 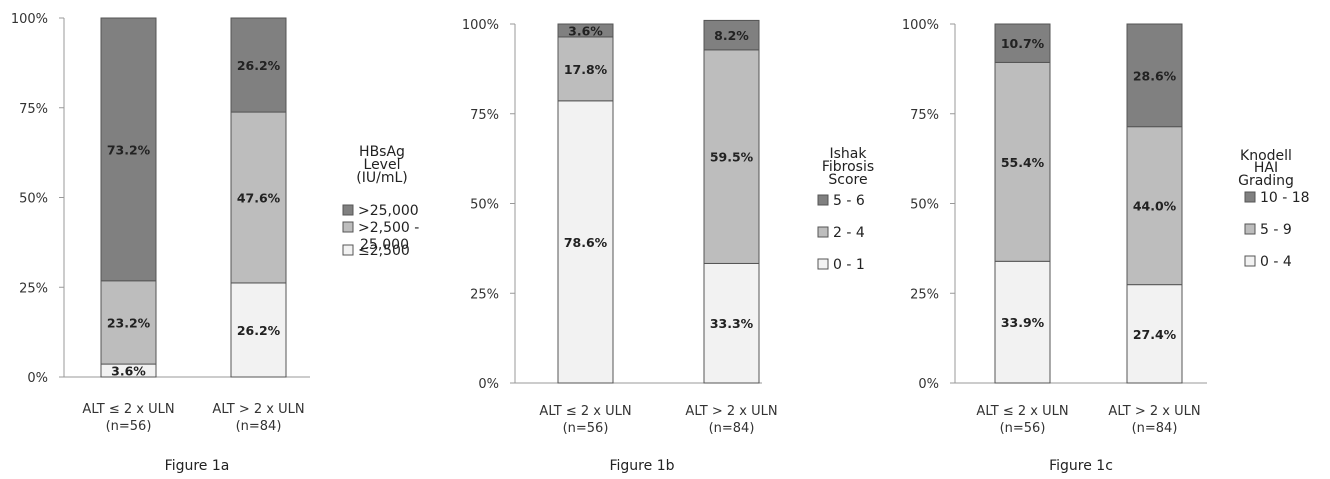 I want to click on bar-data-label: 47.6%, so click(x=259, y=198).